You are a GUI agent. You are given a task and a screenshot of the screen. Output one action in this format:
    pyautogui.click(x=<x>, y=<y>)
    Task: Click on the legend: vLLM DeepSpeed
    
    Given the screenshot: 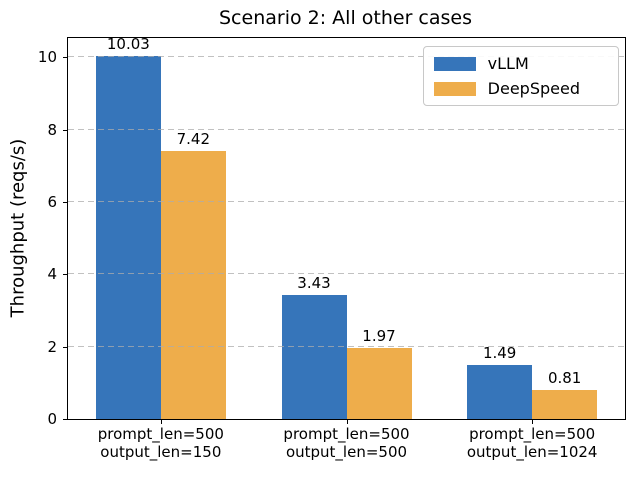 What is the action you would take?
    pyautogui.click(x=520, y=76)
    